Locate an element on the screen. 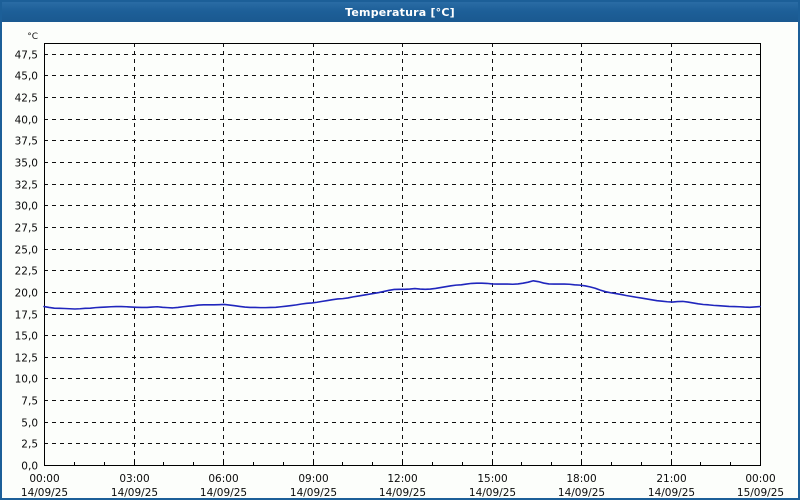 This screenshot has width=800, height=500. y-tick-label: 30,0 is located at coordinates (26, 207).